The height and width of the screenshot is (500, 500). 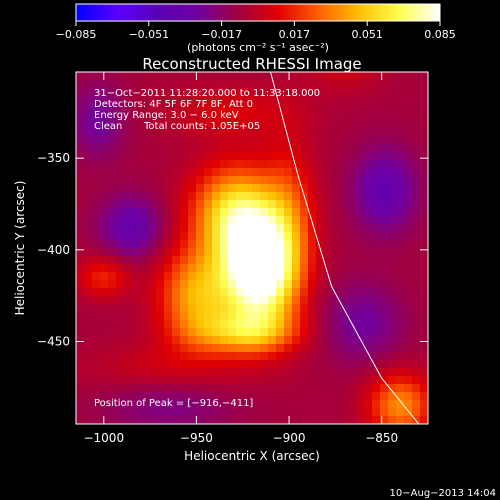 I want to click on chart-title: Reconstructed RHESSI Image, so click(x=251, y=64).